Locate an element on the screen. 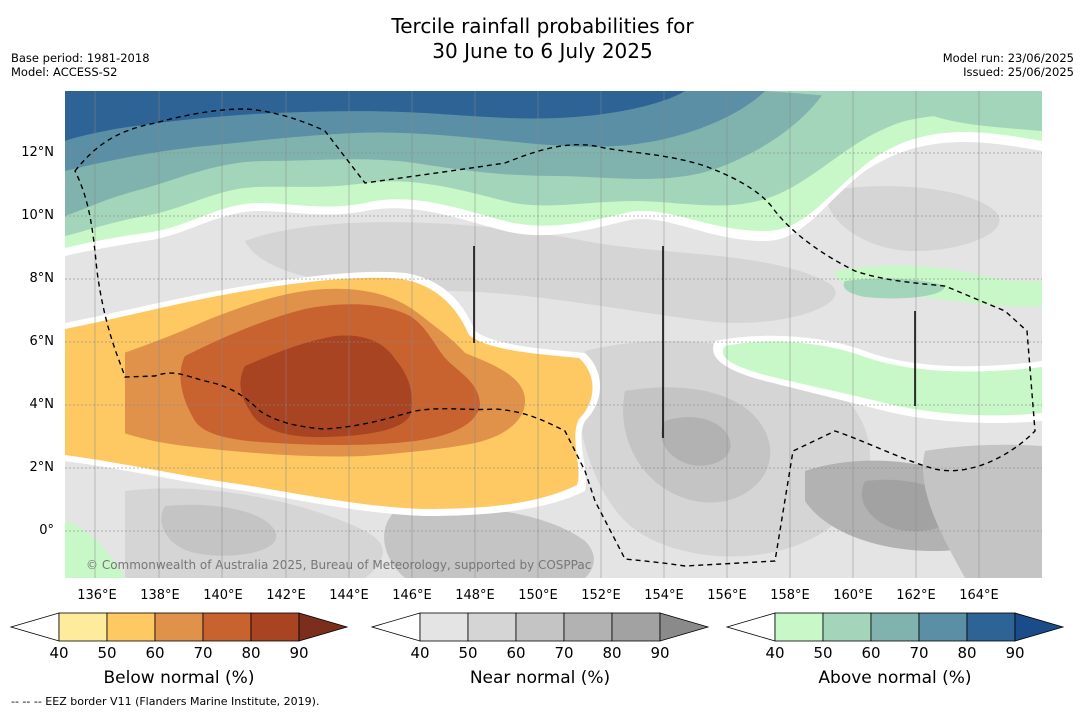 The width and height of the screenshot is (1085, 713). cb-below-tick: 50 is located at coordinates (107, 653).